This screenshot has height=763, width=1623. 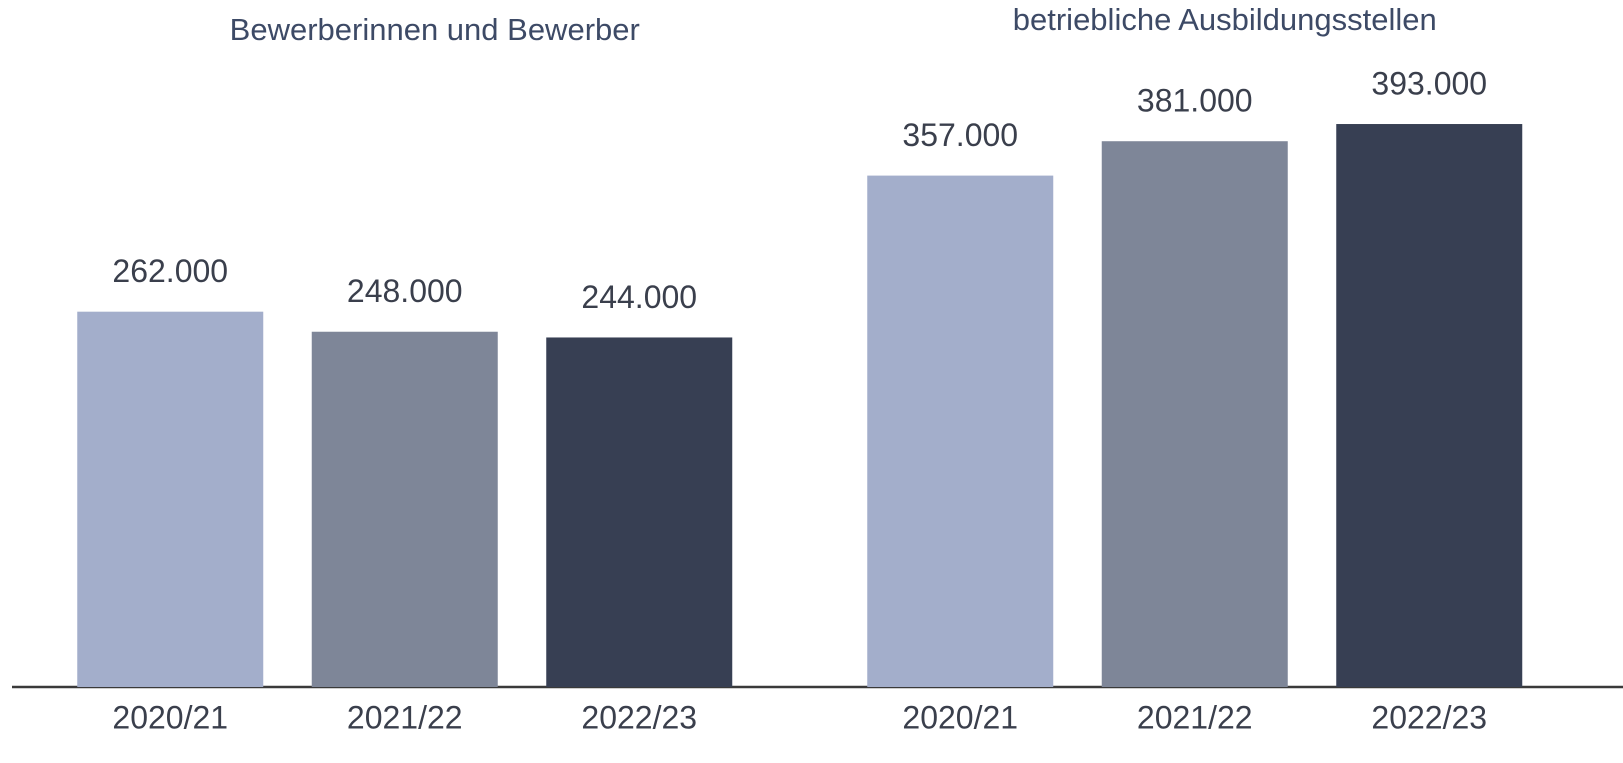 What do you see at coordinates (639, 297) in the screenshot?
I see `value-label: 244.000` at bounding box center [639, 297].